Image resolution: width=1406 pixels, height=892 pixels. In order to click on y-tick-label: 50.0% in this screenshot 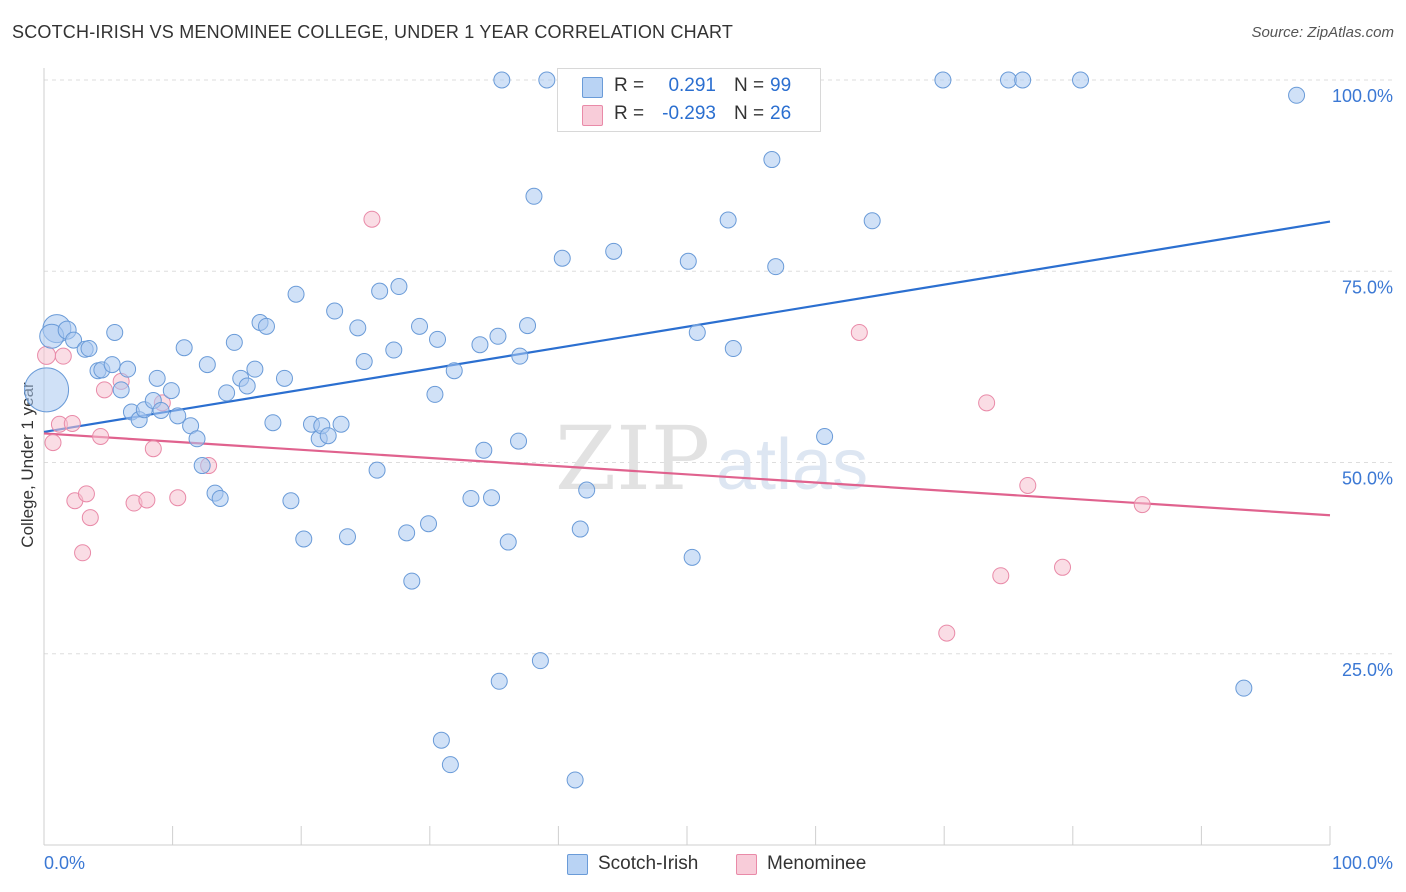, I will do `click(1367, 479)`.